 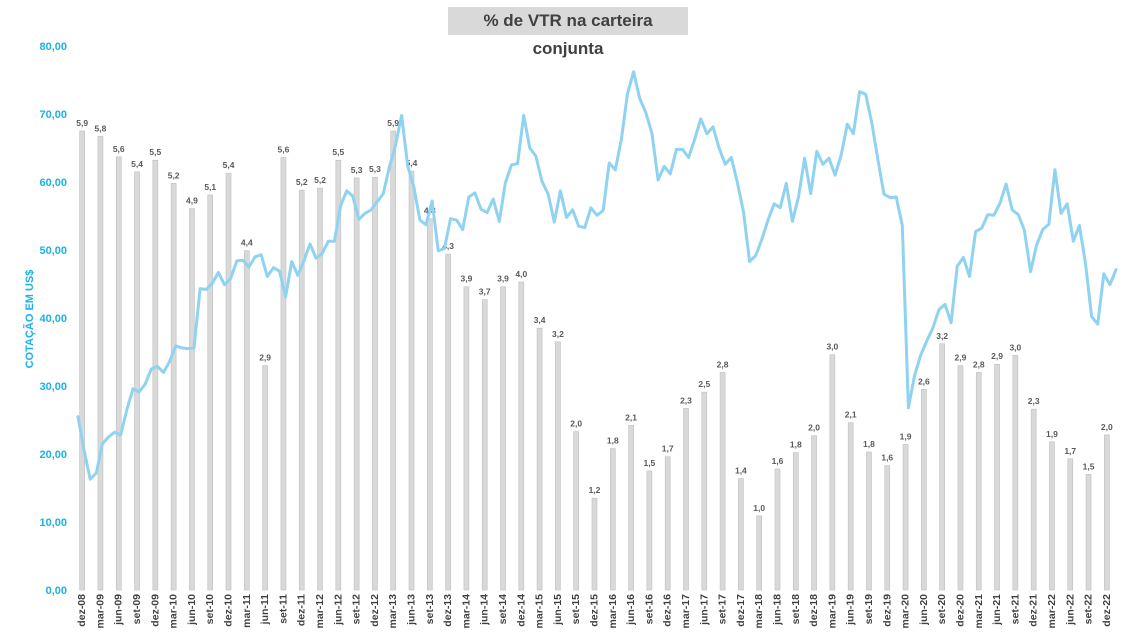 I want to click on x-tick-label: set-22, so click(x=1089, y=609).